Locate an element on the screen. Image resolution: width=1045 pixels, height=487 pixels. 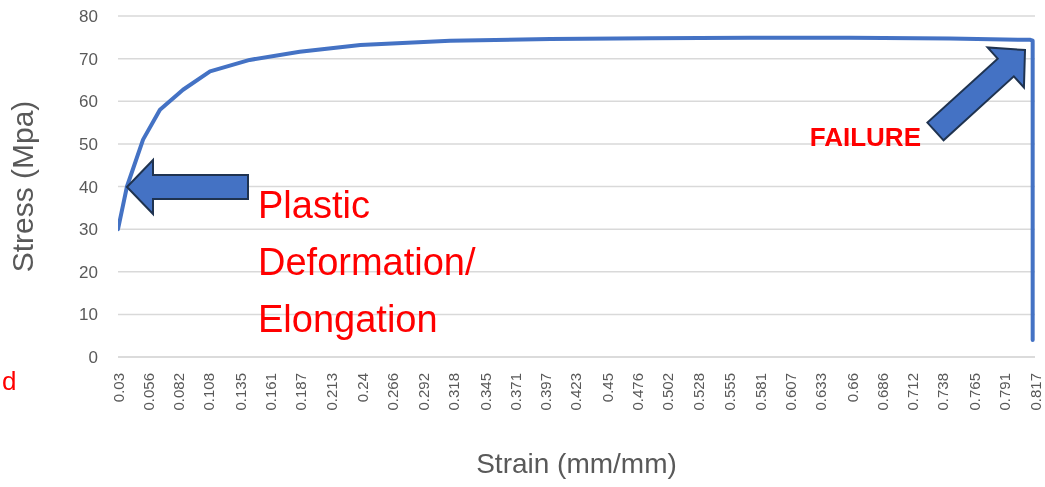
x-tick-label: 0.791 is located at coordinates (1005, 392).